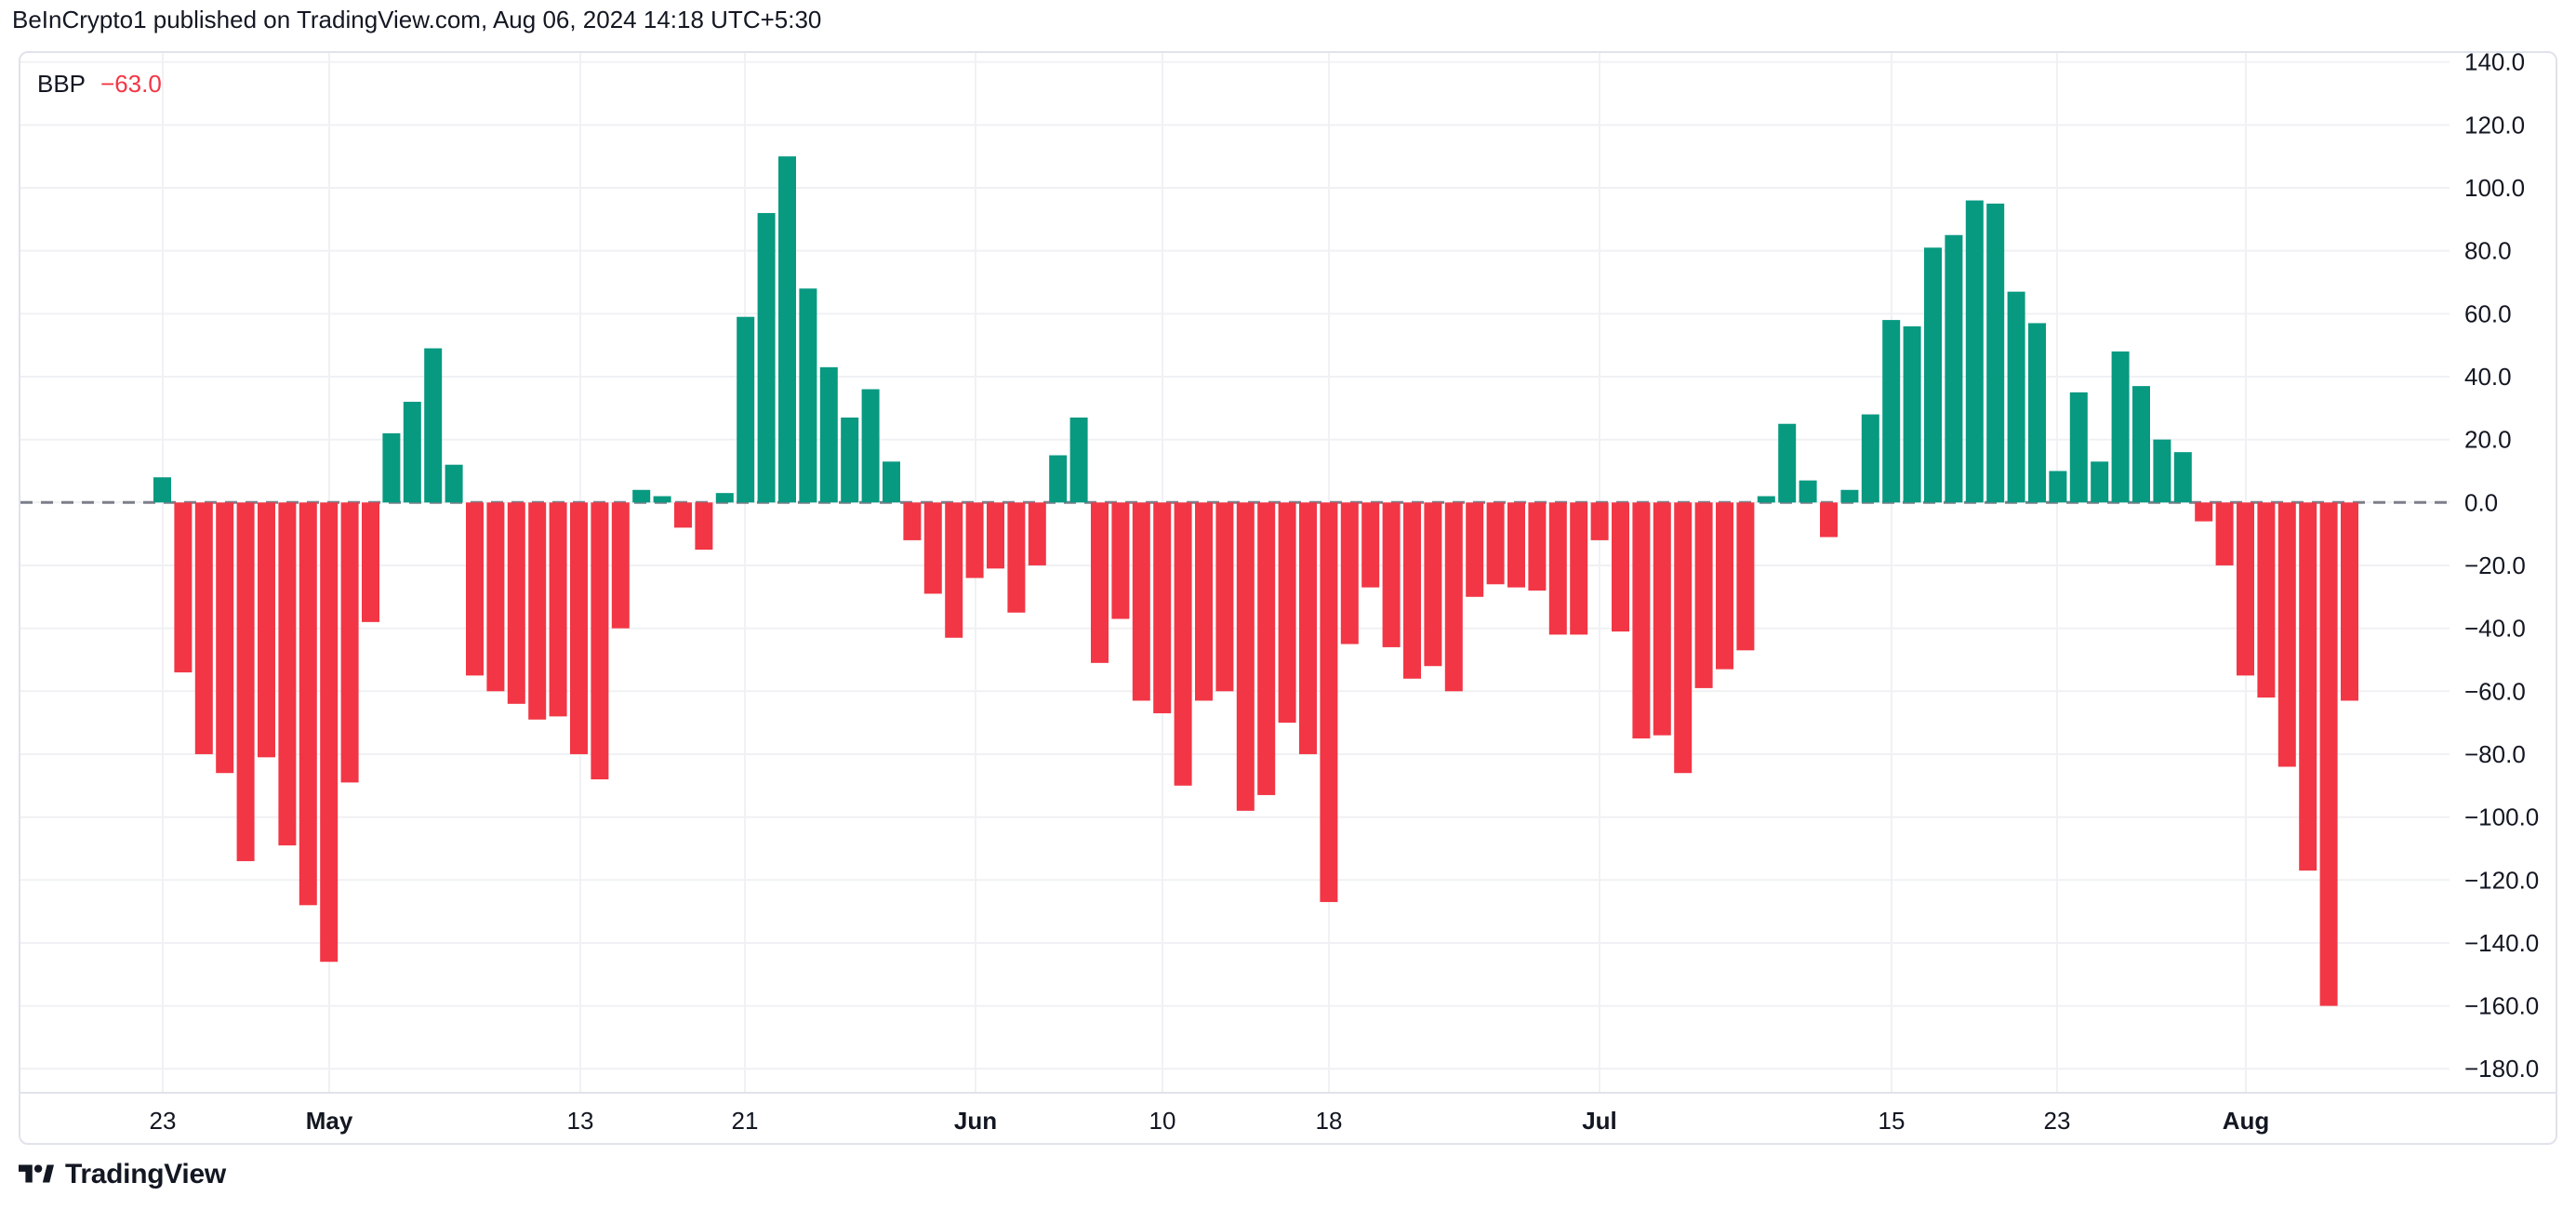 The image size is (2576, 1209). I want to click on x-tick-label: 15, so click(1892, 1121).